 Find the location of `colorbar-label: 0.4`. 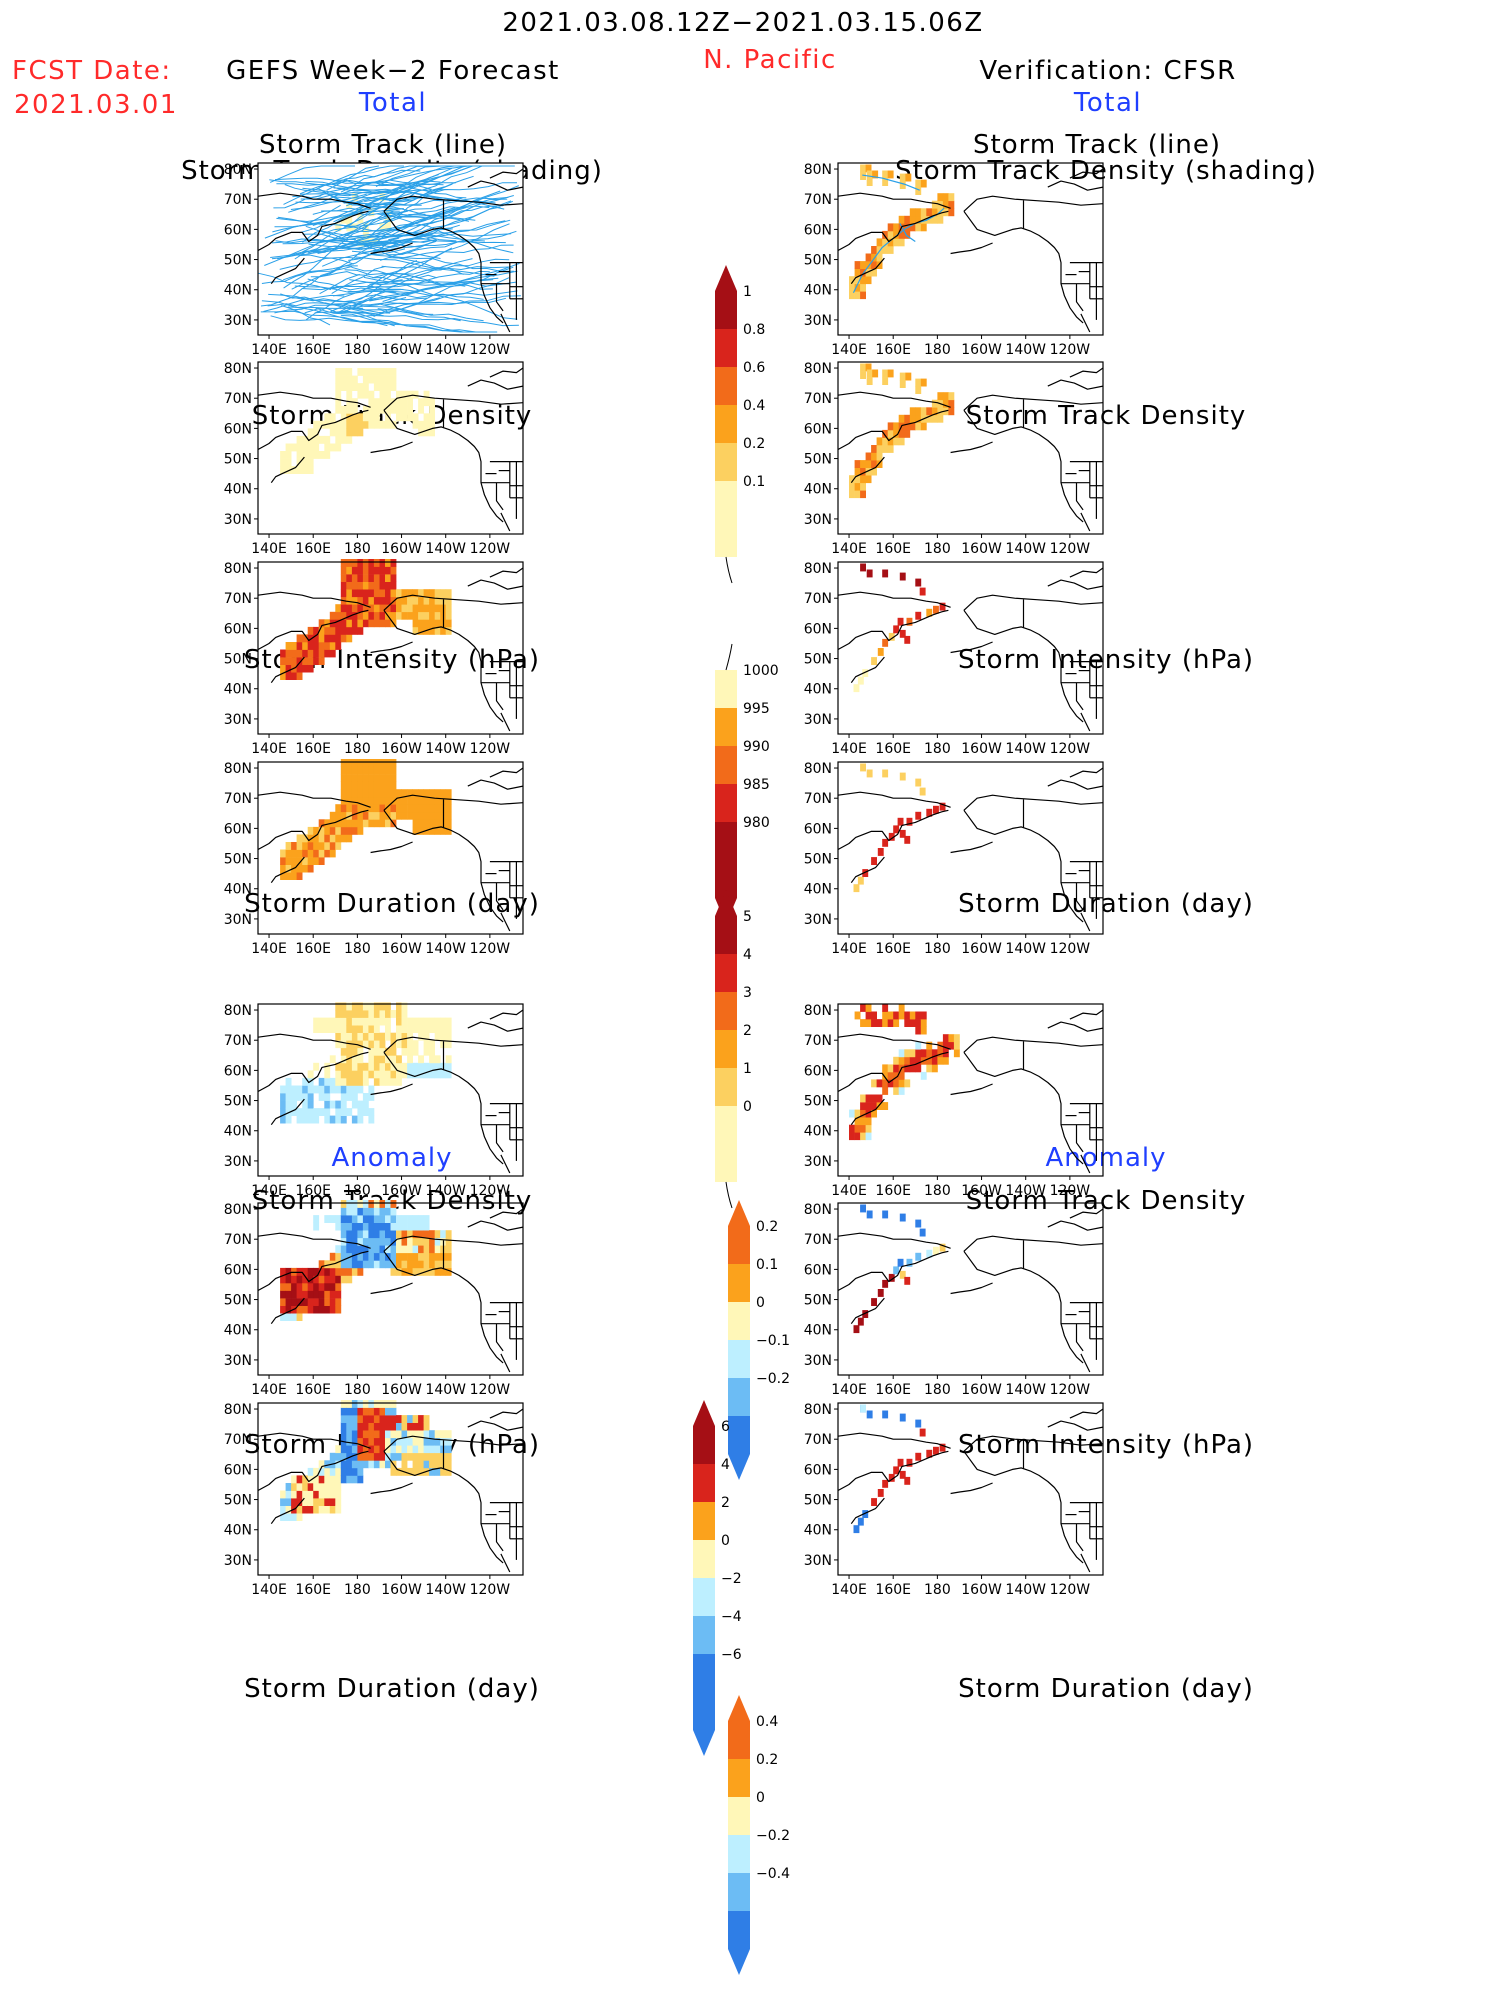

colorbar-label: 0.4 is located at coordinates (767, 1722).